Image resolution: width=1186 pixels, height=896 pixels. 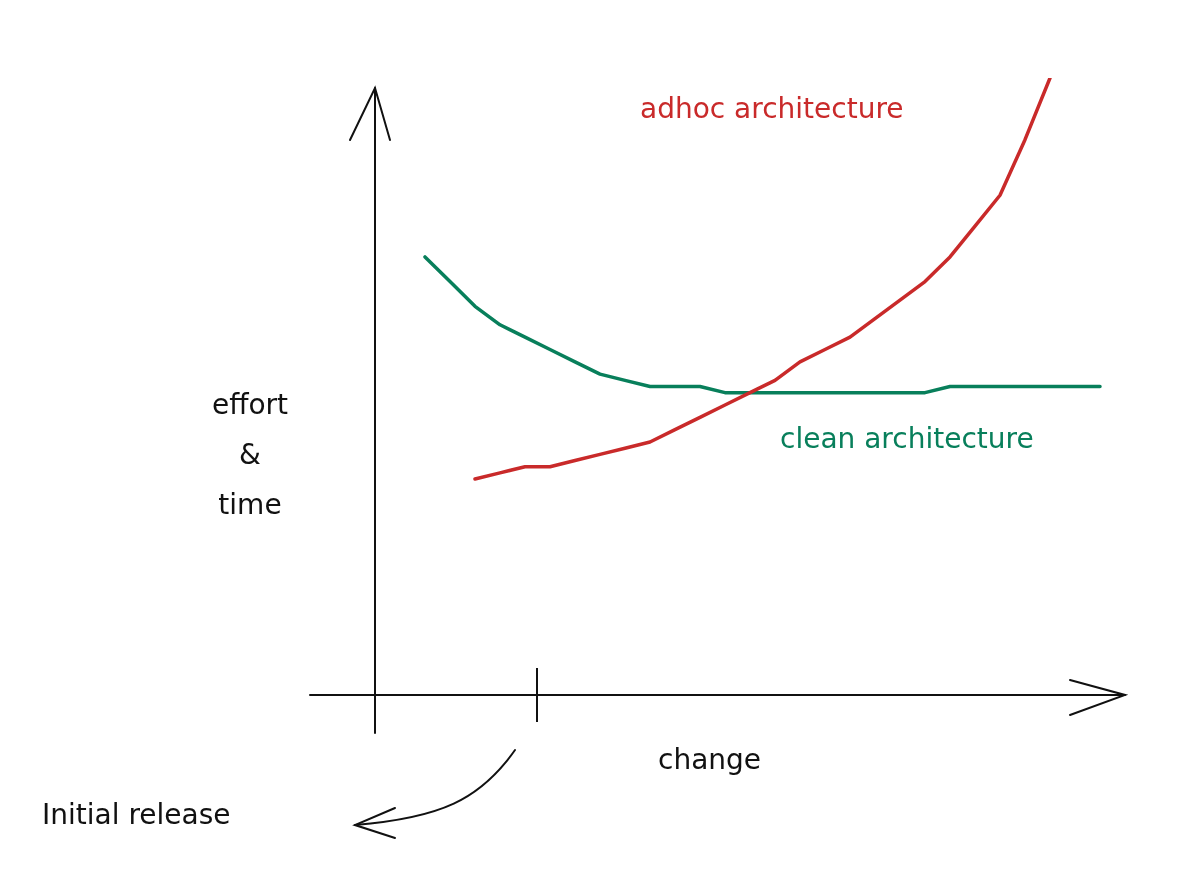 I want to click on x-axis-title: change, so click(x=710, y=759).